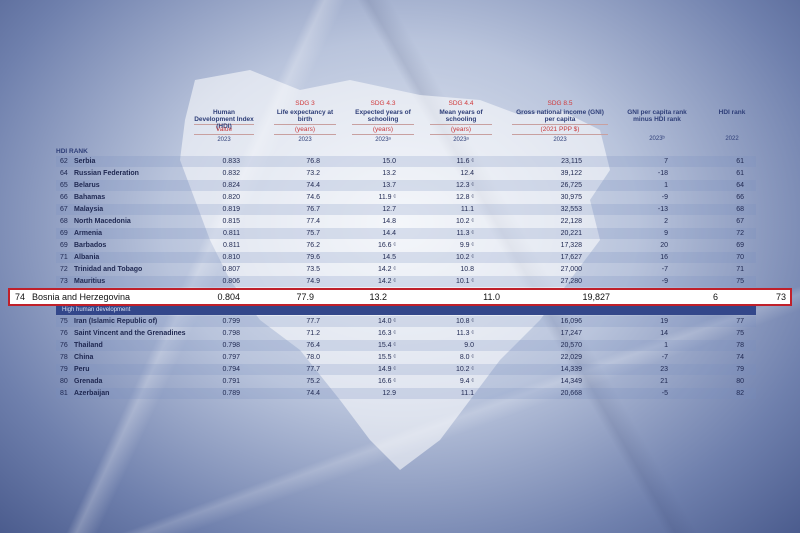 This screenshot has width=800, height=533. What do you see at coordinates (464, 257) in the screenshot?
I see `cell-mean: 10.2 ᶜ` at bounding box center [464, 257].